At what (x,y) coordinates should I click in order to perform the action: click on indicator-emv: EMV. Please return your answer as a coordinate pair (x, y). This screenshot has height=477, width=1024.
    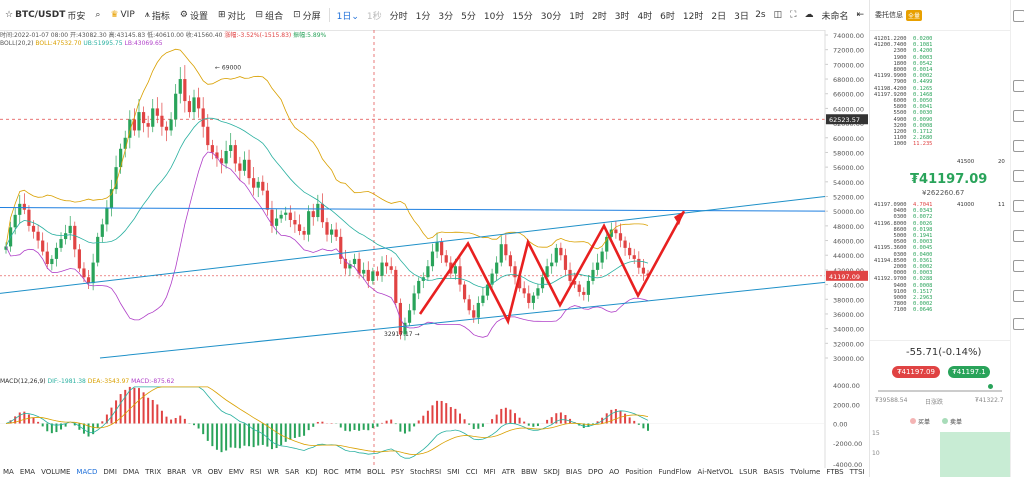
    Looking at the image, I should click on (236, 472).